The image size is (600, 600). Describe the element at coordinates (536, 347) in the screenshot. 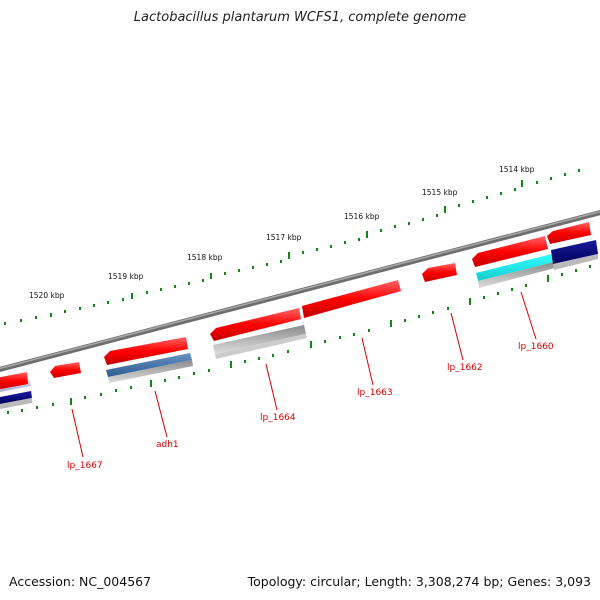

I see `gene-label: lp_1660` at that location.